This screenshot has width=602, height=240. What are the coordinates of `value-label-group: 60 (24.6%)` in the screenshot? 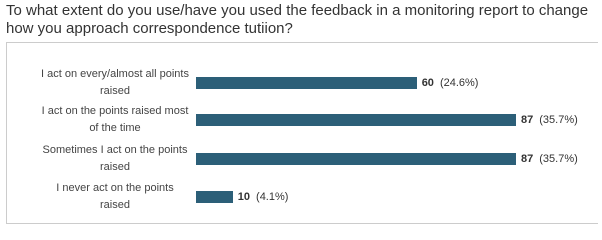 It's located at (450, 83).